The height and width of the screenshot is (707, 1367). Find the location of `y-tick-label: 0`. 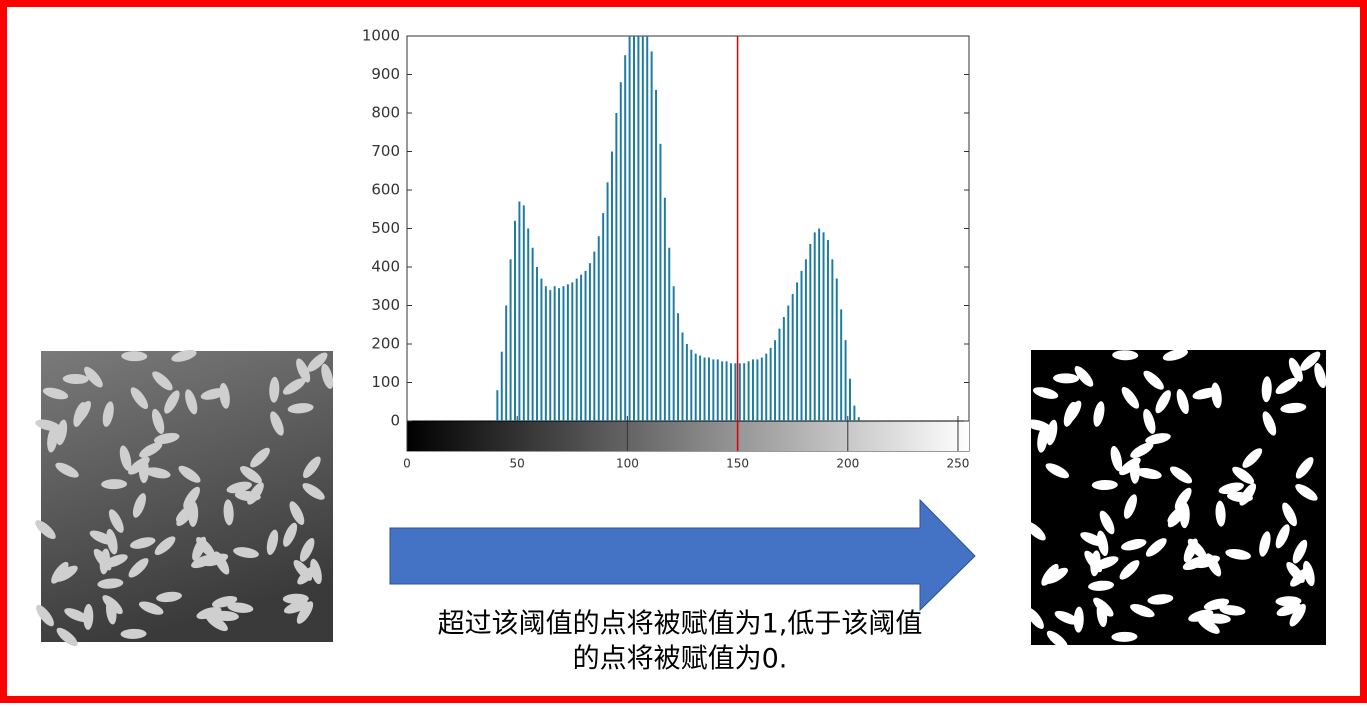

y-tick-label: 0 is located at coordinates (395, 421).